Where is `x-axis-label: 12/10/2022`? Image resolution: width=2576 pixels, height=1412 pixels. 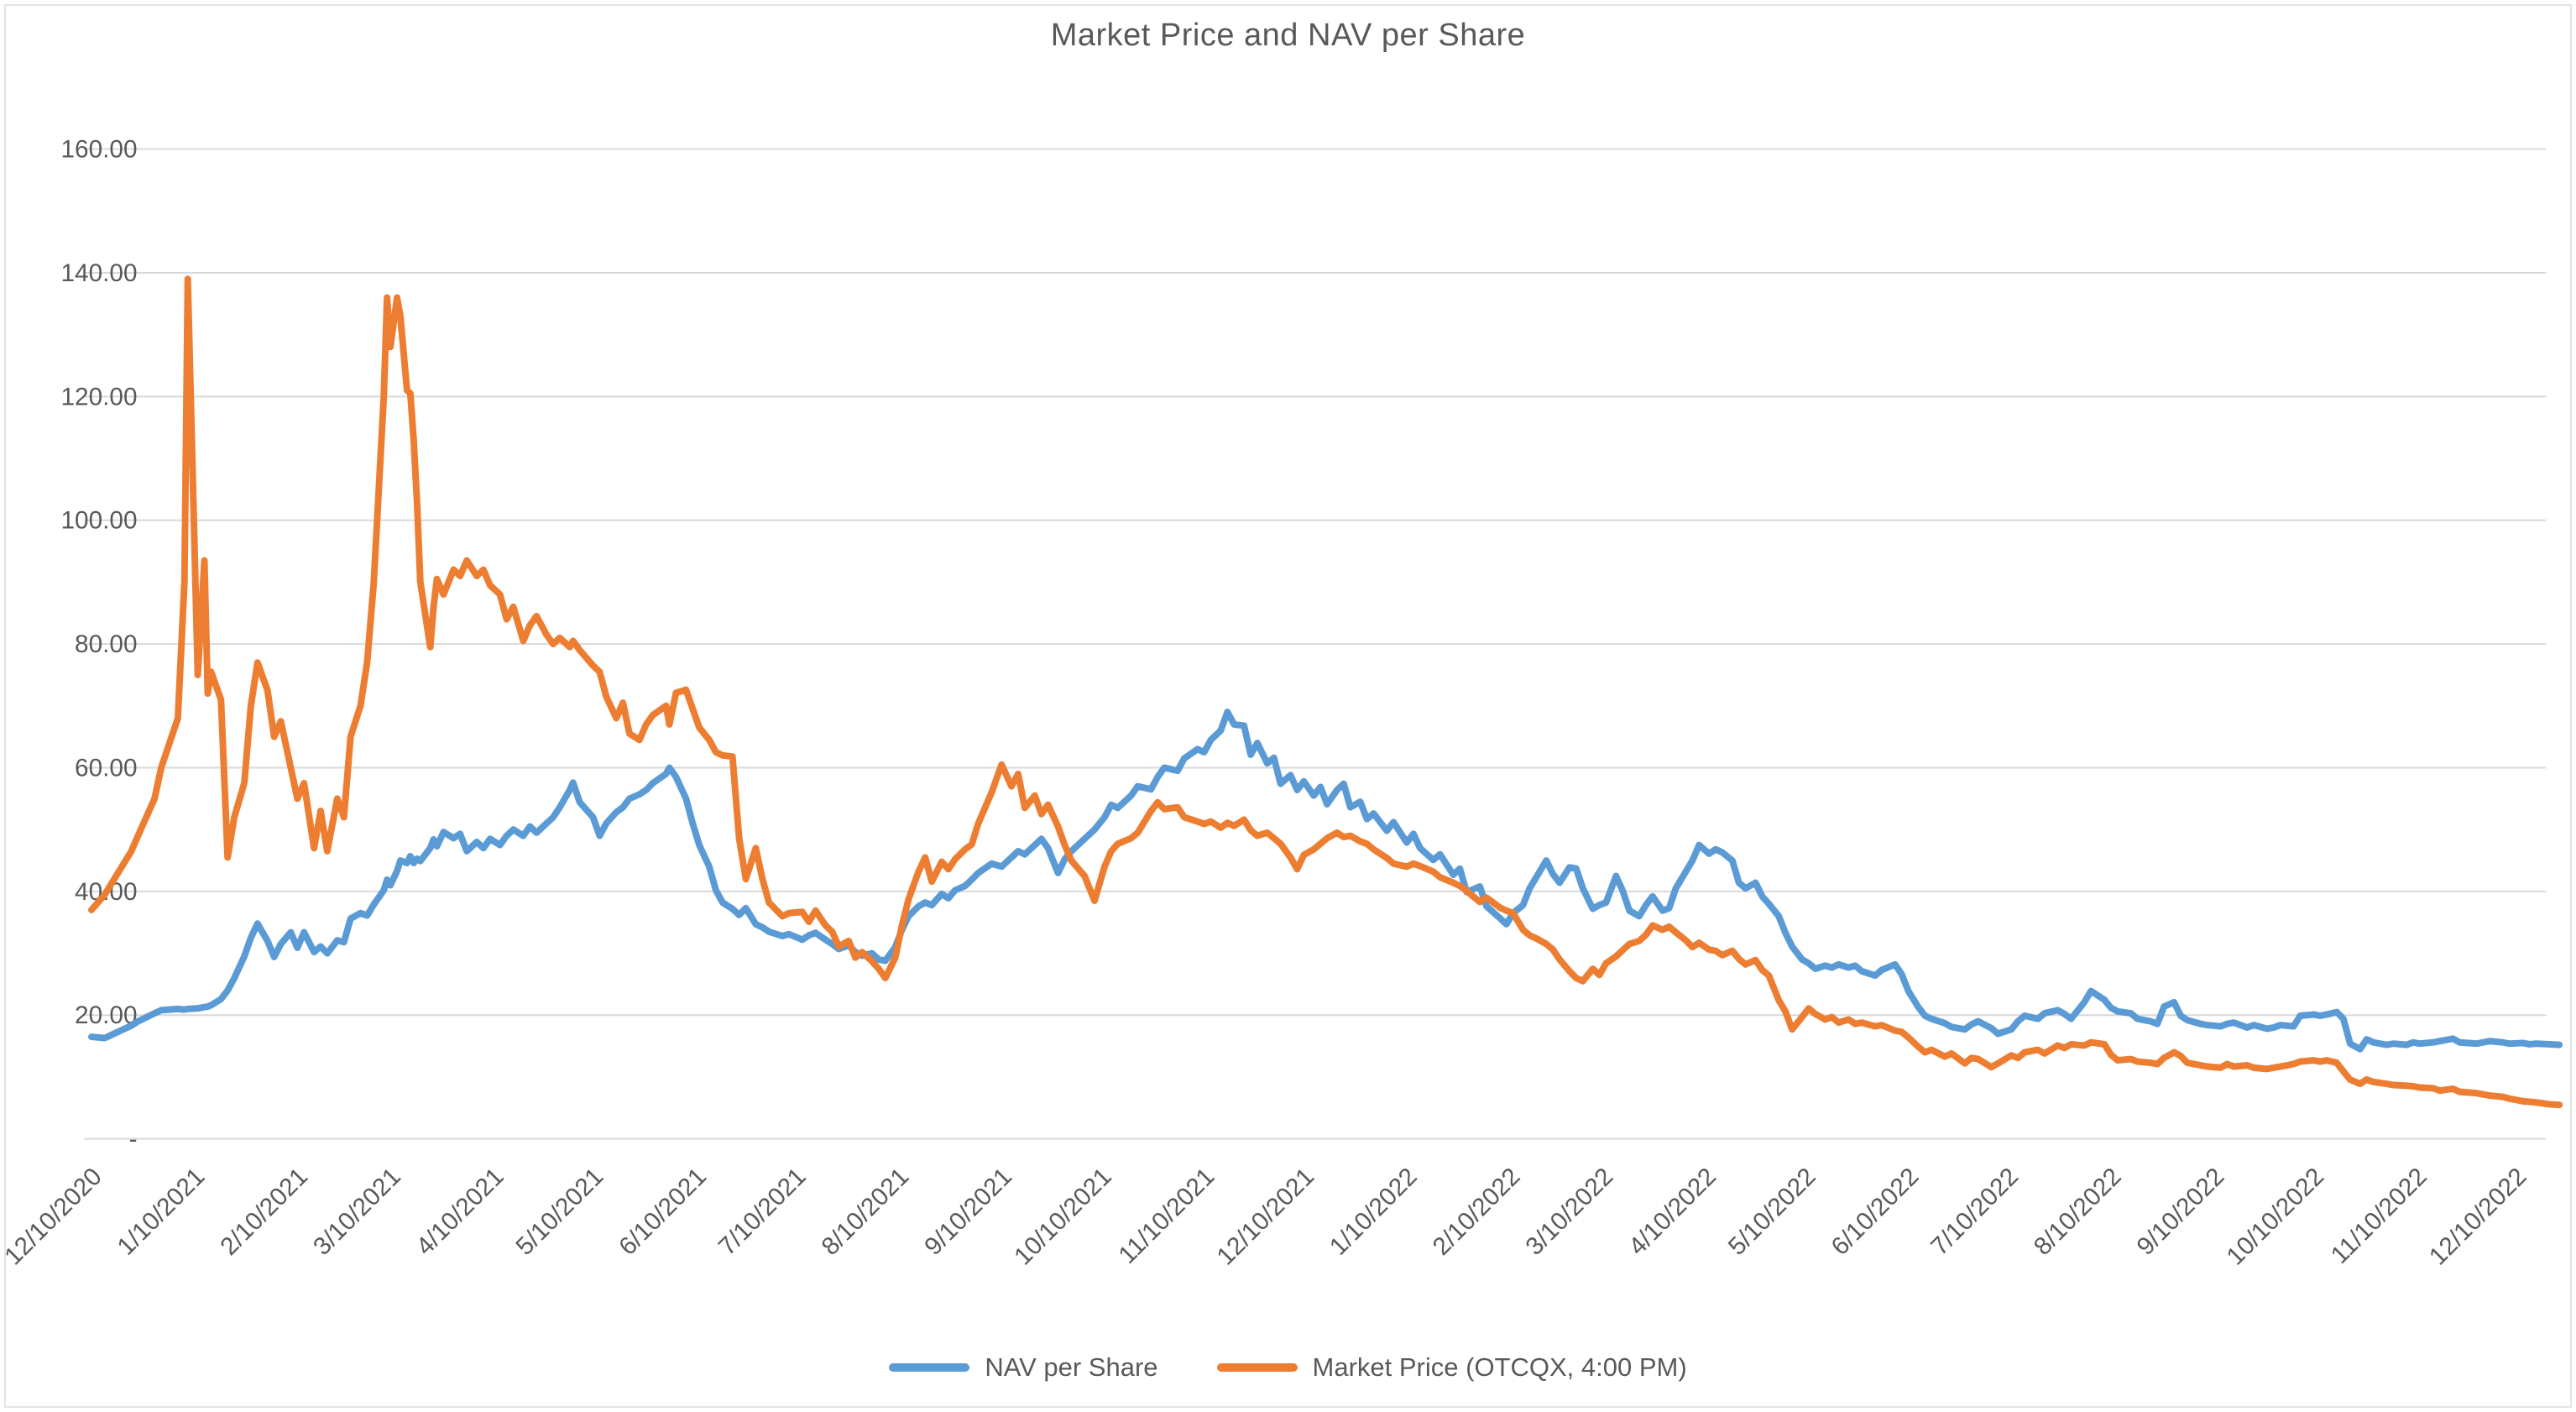
x-axis-label: 12/10/2022 is located at coordinates (2478, 1217).